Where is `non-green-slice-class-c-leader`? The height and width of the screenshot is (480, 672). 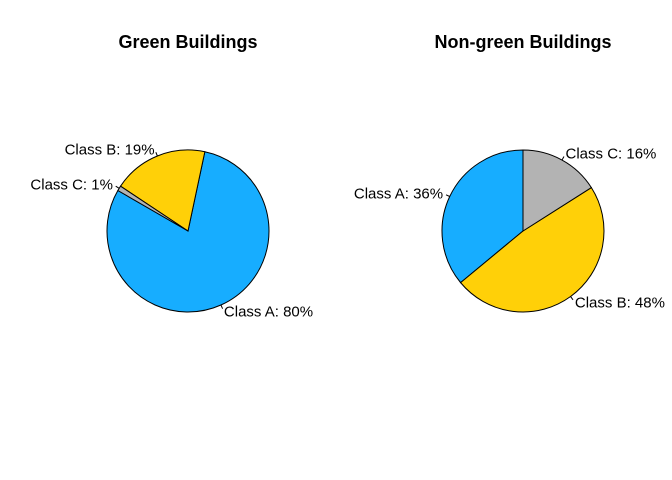
non-green-slice-class-c-leader is located at coordinates (563, 158).